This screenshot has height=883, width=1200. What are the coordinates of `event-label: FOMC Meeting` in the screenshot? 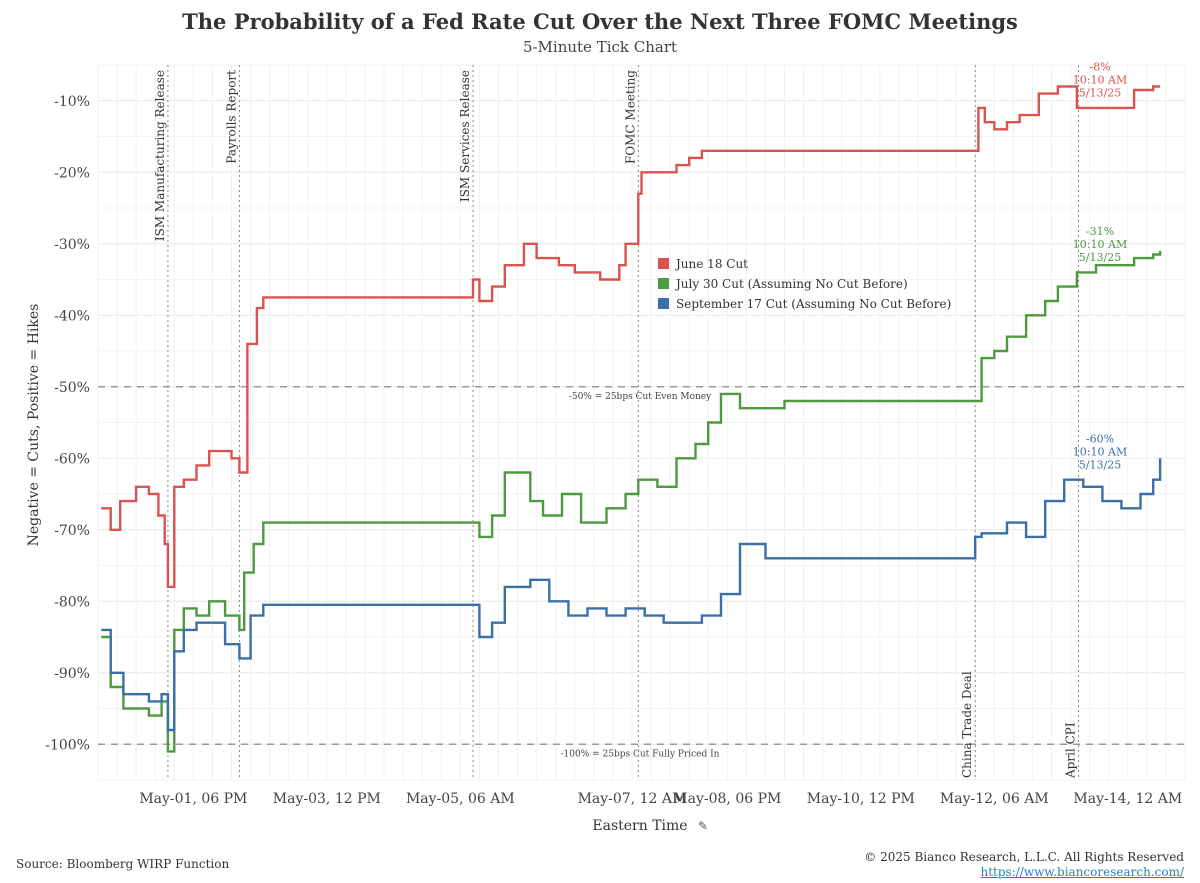 It's located at (630, 117).